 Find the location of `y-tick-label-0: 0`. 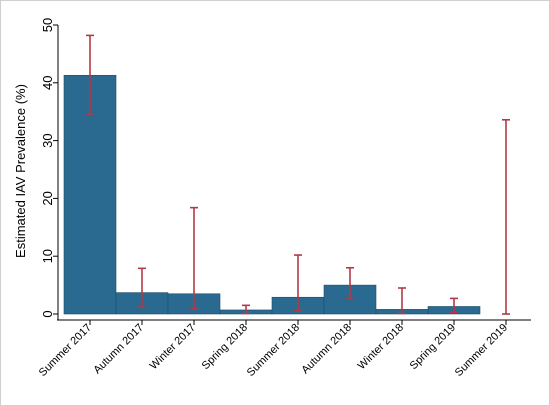

y-tick-label-0: 0 is located at coordinates (47, 313).